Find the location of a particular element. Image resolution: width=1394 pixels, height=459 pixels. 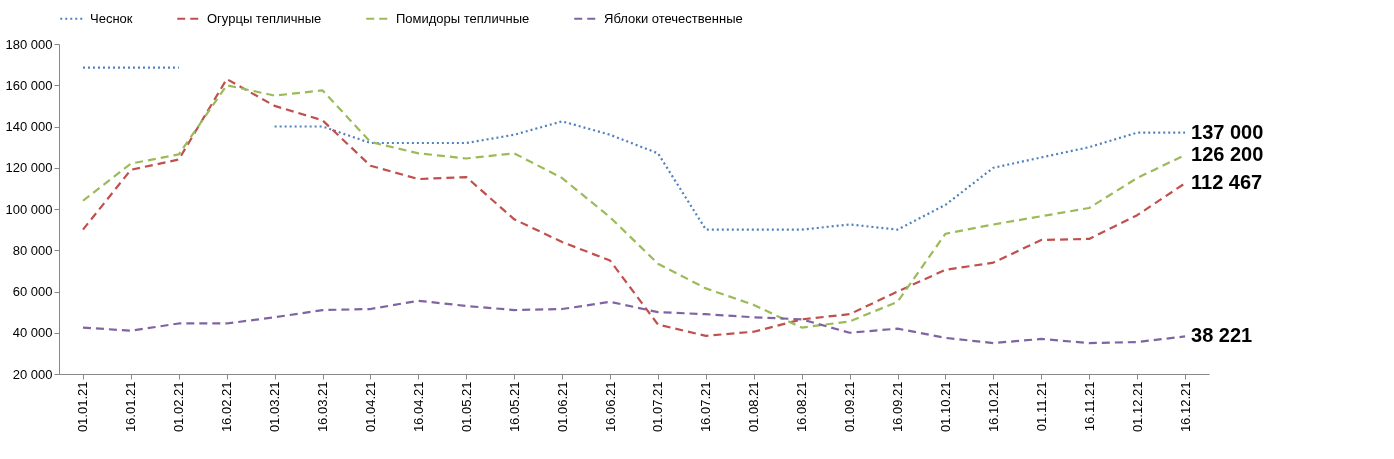

y-tick-label: 160 000 is located at coordinates (29, 85).